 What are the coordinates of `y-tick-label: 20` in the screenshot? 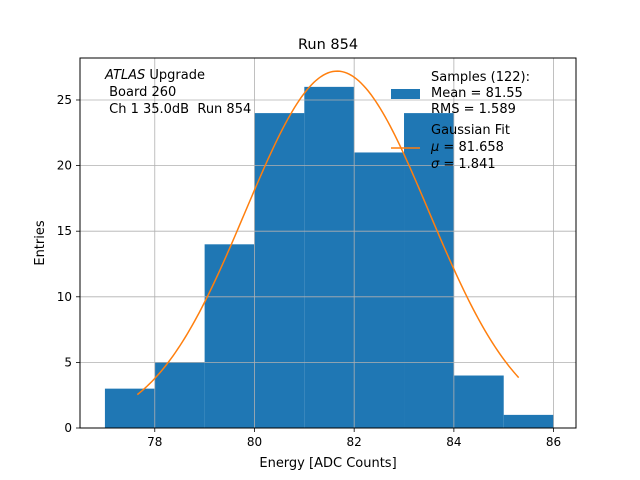 It's located at (64, 166).